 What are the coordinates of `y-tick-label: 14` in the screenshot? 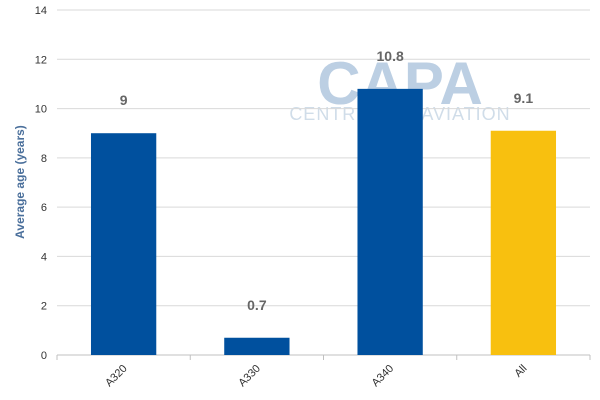 It's located at (41, 11).